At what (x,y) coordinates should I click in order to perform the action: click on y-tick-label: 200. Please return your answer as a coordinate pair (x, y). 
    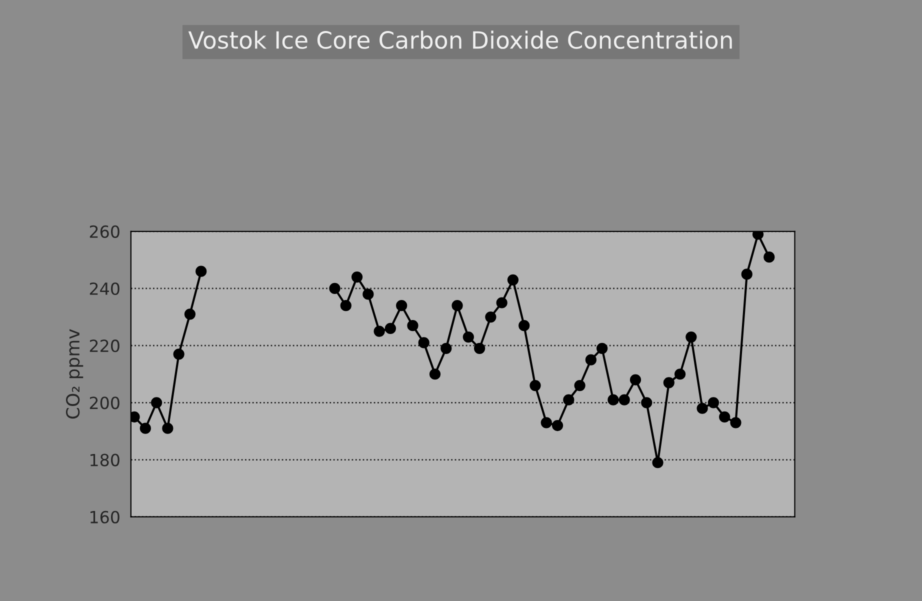
    Looking at the image, I should click on (105, 403).